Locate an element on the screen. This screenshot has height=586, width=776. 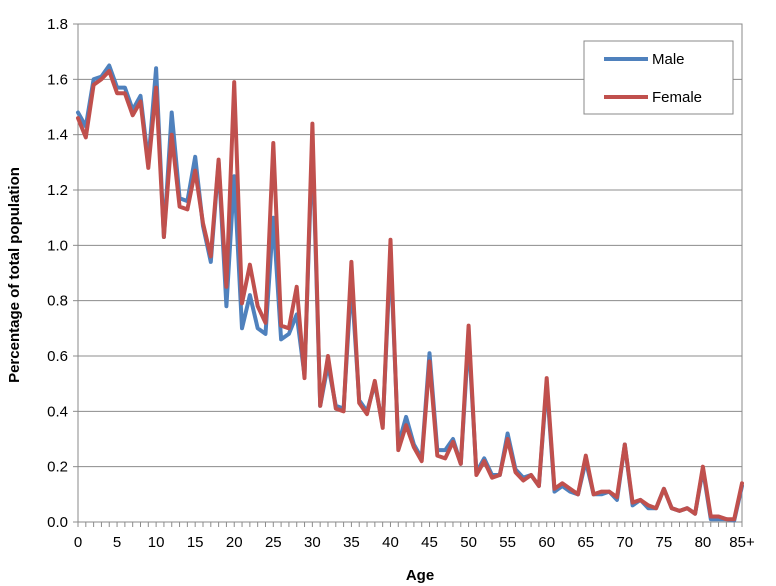
x-tick-label: 50 is located at coordinates (468, 542).